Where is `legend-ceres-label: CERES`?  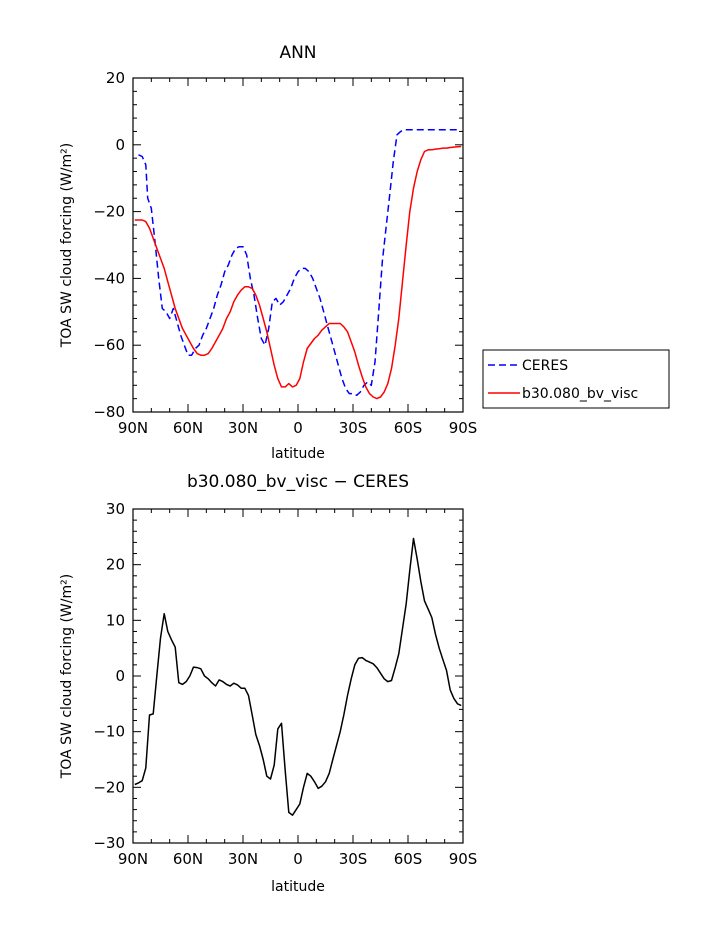 legend-ceres-label: CERES is located at coordinates (545, 366).